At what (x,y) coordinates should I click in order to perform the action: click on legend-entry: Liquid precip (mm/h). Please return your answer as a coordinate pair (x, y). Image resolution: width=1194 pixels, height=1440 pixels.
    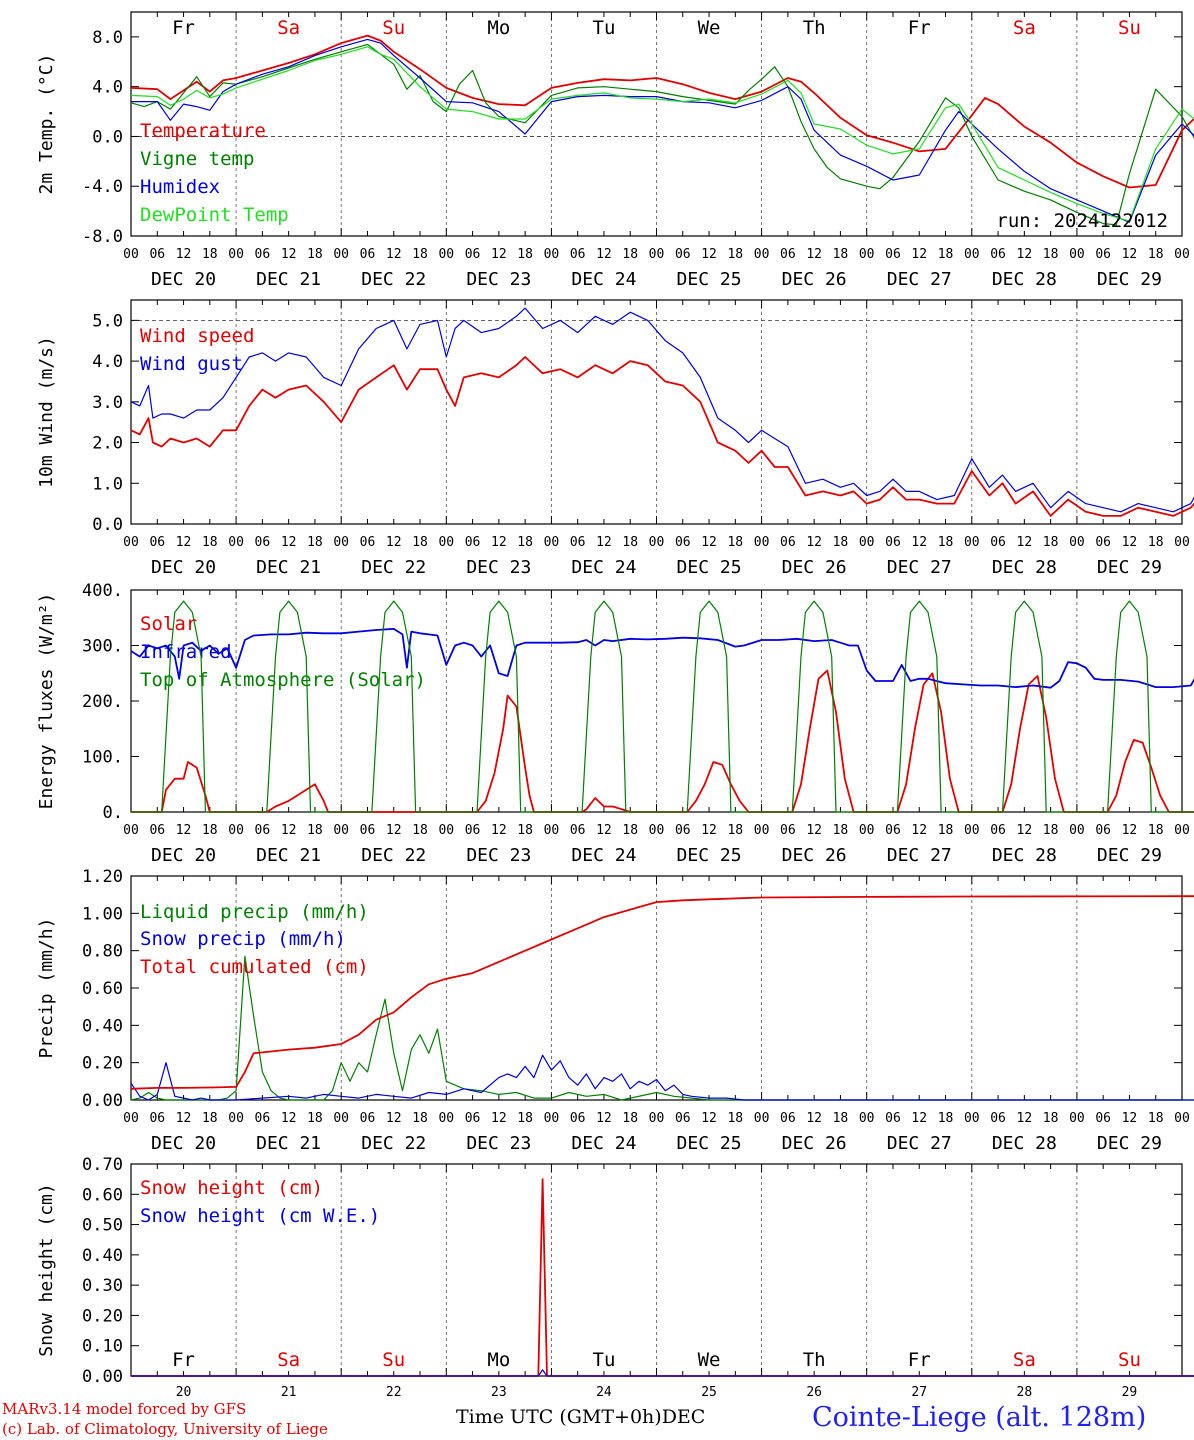
    Looking at the image, I should click on (254, 912).